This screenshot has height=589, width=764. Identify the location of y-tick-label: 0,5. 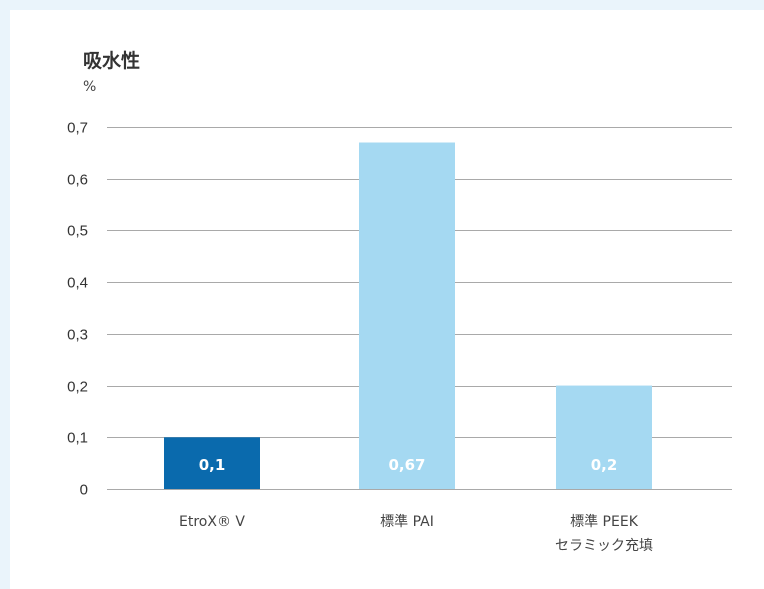
(77, 231).